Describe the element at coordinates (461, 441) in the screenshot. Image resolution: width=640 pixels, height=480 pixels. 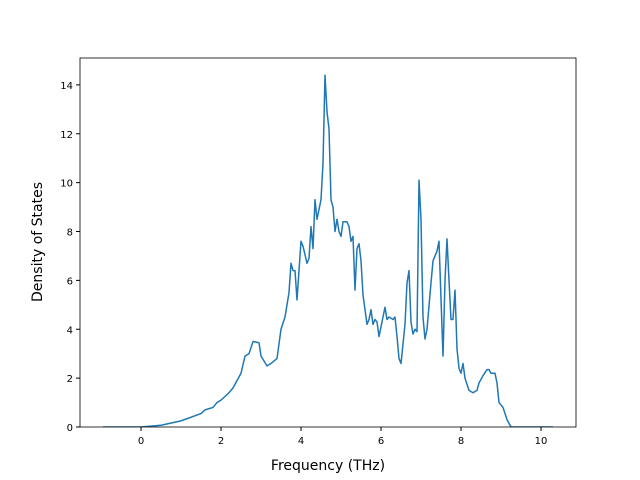
I see `x-tick-label: 8` at that location.